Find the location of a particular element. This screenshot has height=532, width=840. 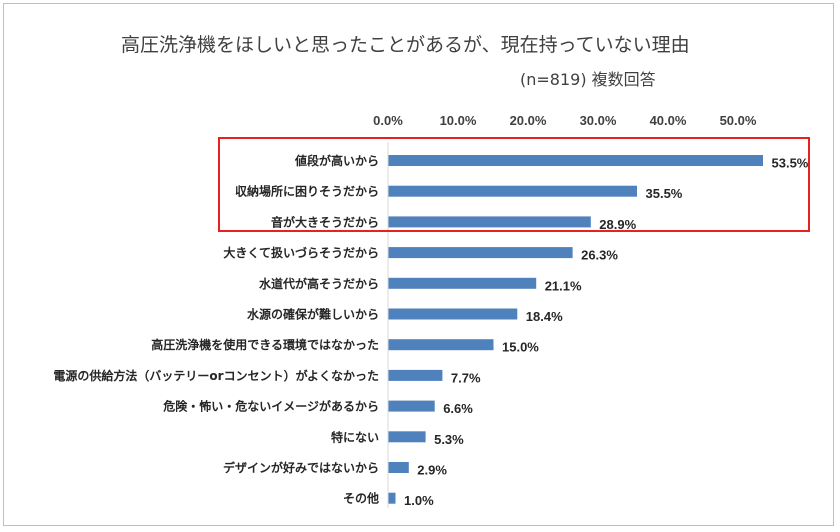

data-label: 6.6% is located at coordinates (458, 408).